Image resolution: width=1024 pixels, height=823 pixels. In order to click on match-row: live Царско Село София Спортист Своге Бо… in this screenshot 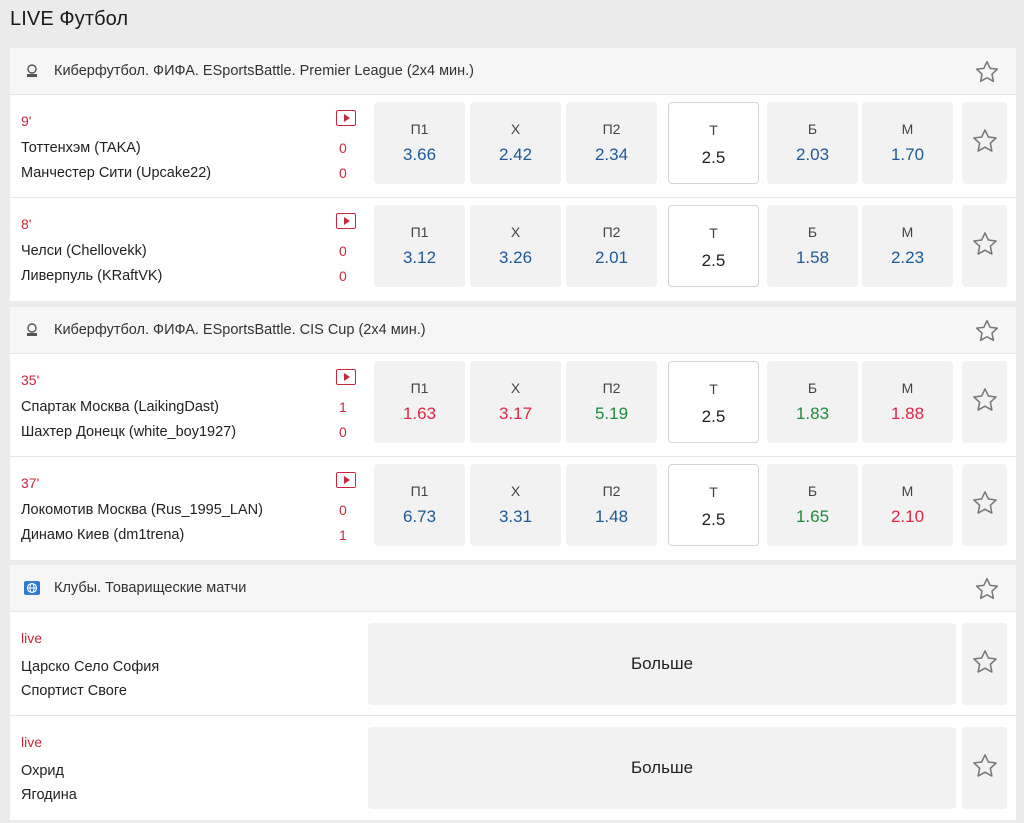, I will do `click(513, 664)`.